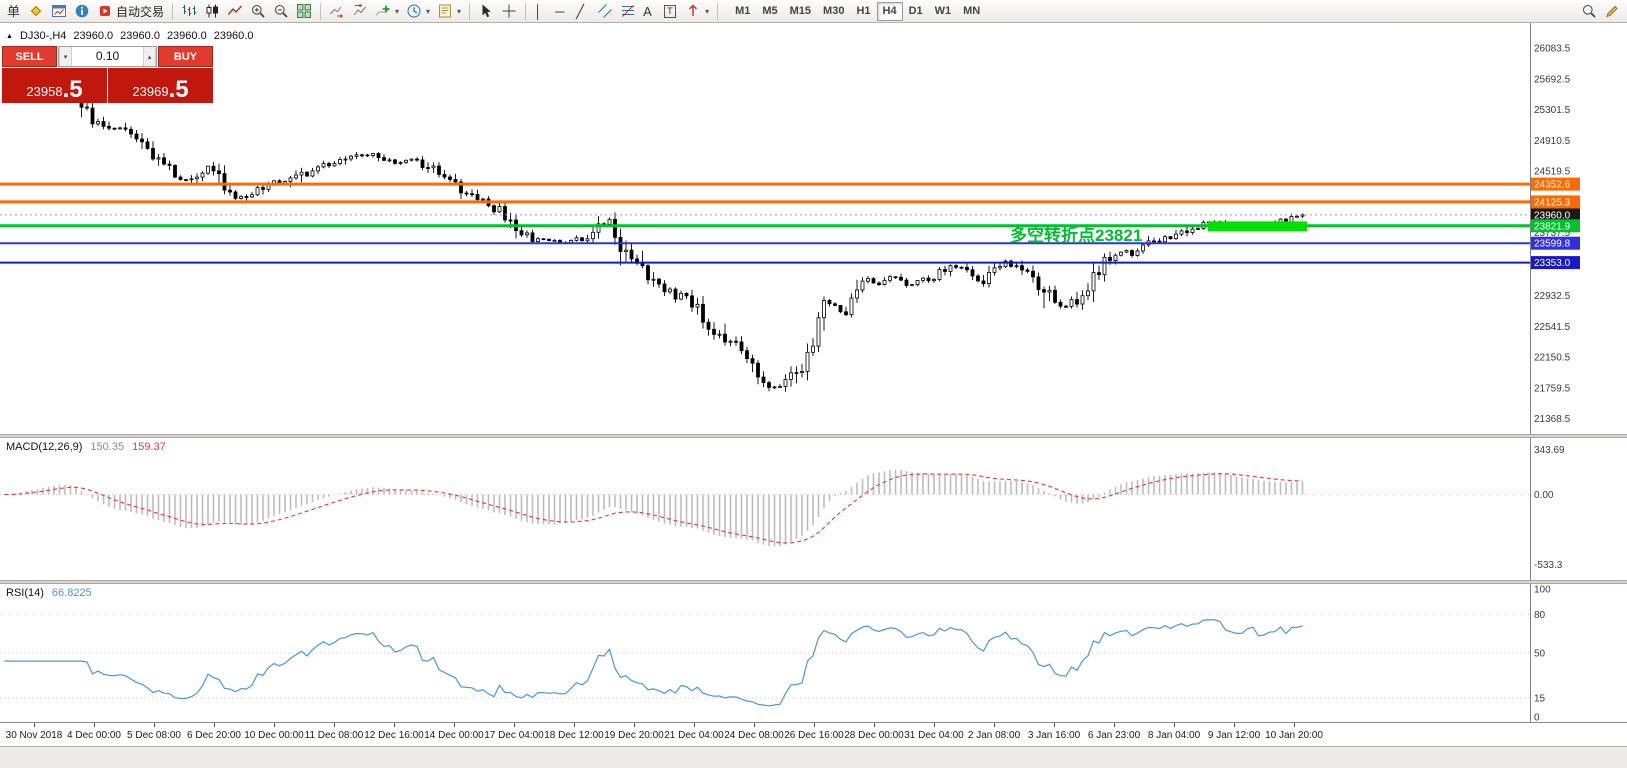 Image resolution: width=1627 pixels, height=768 pixels. Describe the element at coordinates (459, 11) in the screenshot. I see `dropdown-caret-icon: ▾` at that location.